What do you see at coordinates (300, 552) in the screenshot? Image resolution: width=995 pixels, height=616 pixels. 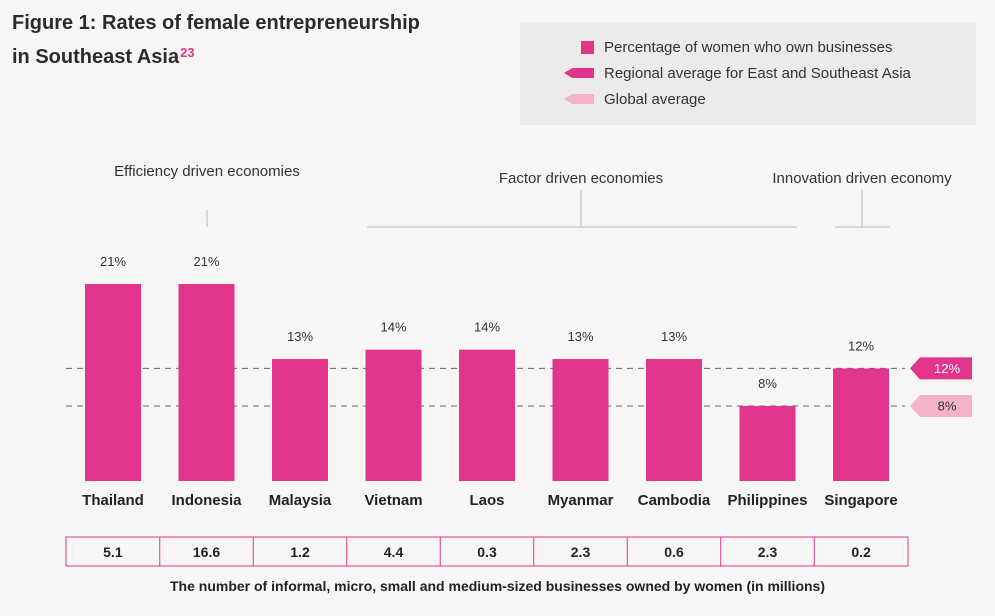 I see `table-cell-value: 1.2` at bounding box center [300, 552].